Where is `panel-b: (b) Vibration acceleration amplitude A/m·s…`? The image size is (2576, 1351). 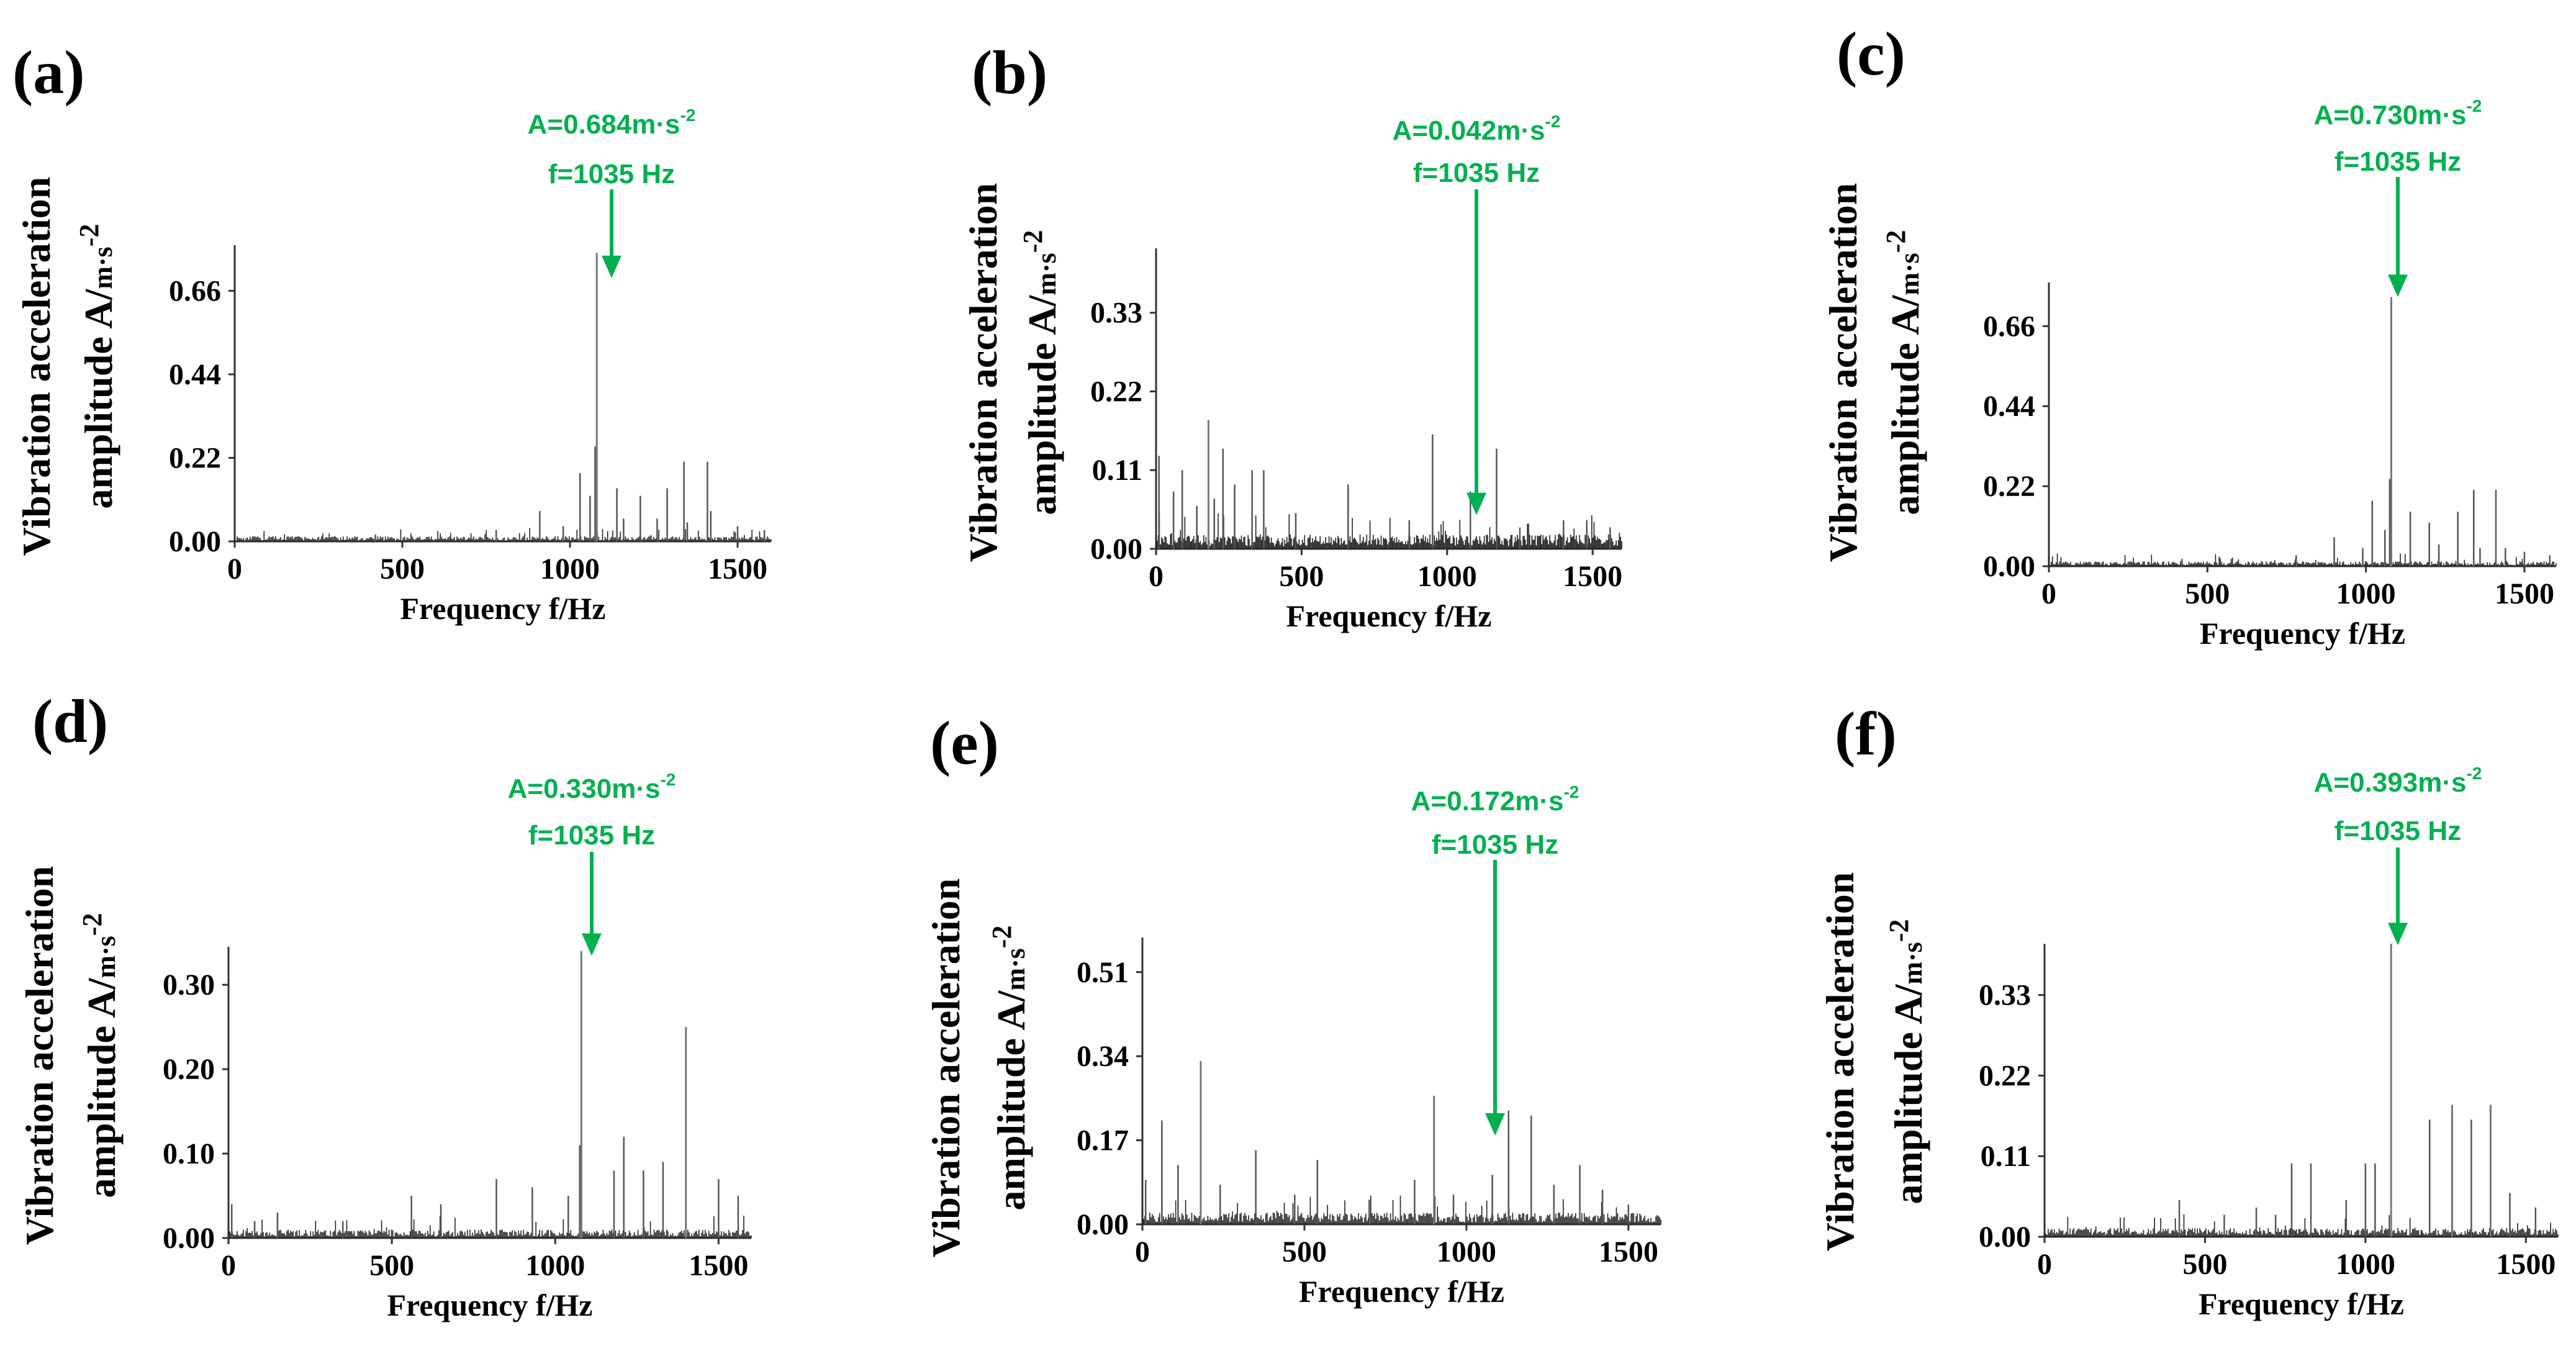 panel-b: (b) Vibration acceleration amplitude A/m·s… is located at coordinates (1291, 335).